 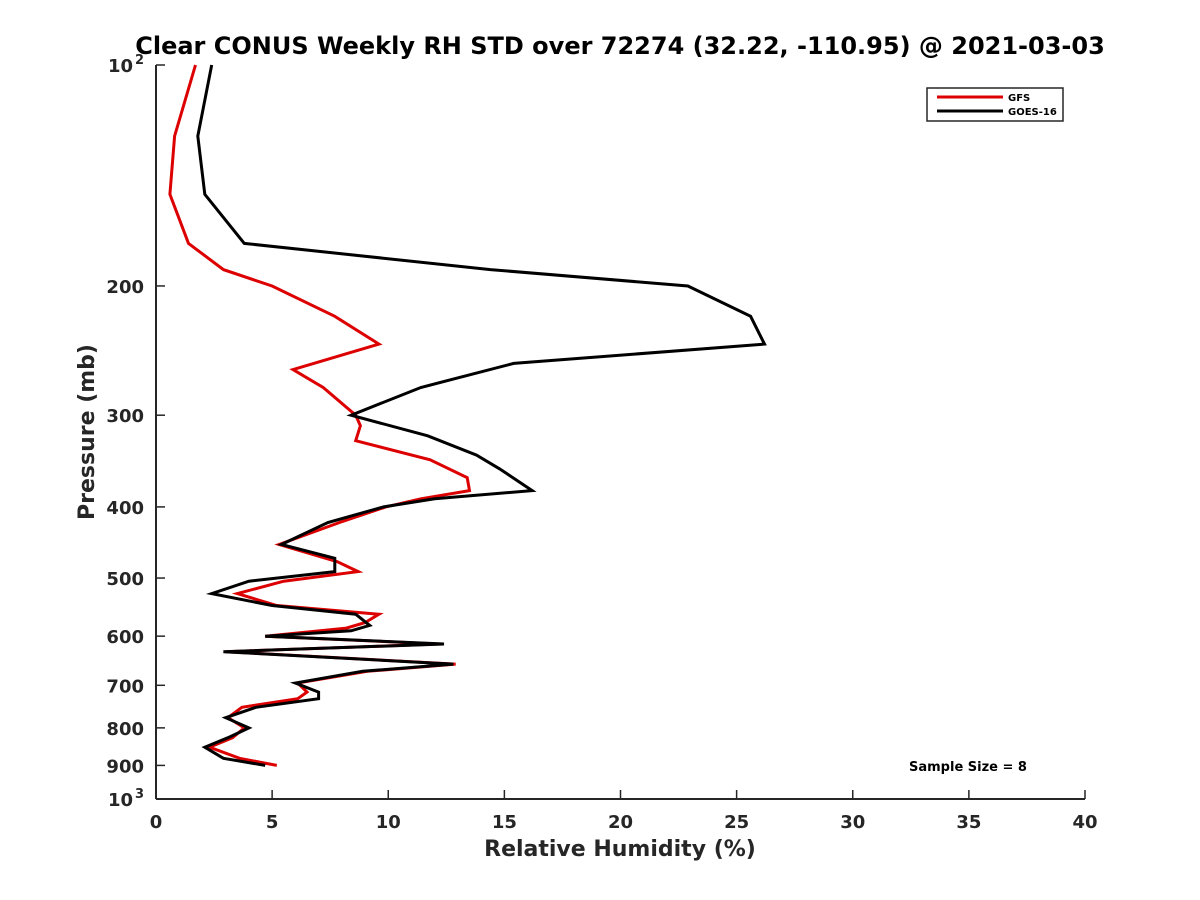 What do you see at coordinates (620, 849) in the screenshot?
I see `x-axis-label: Relative Humidity (%)` at bounding box center [620, 849].